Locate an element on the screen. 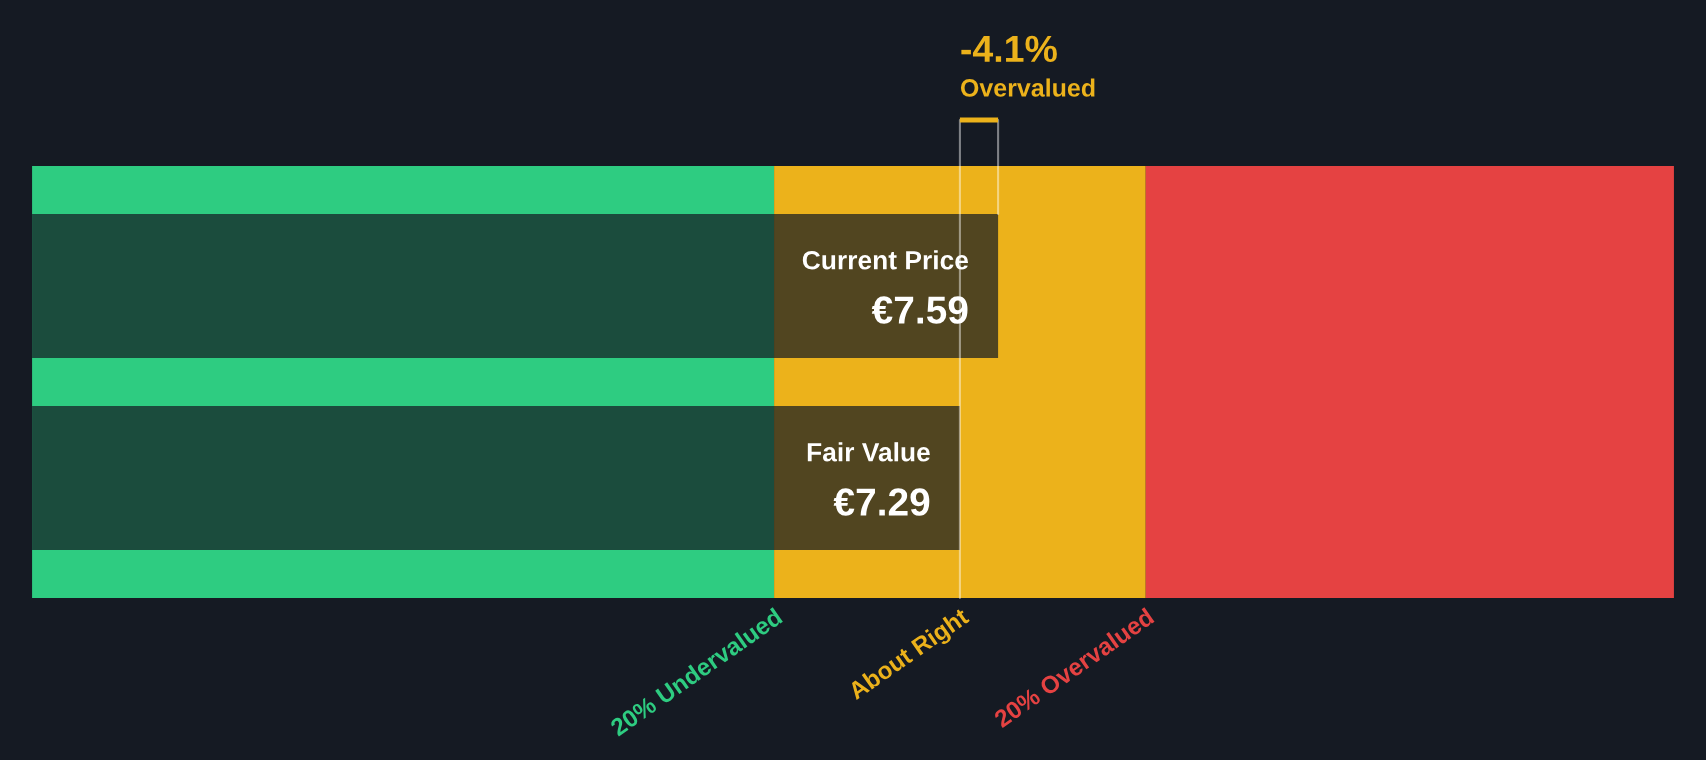  text: -4.1% is located at coordinates (1009, 49).